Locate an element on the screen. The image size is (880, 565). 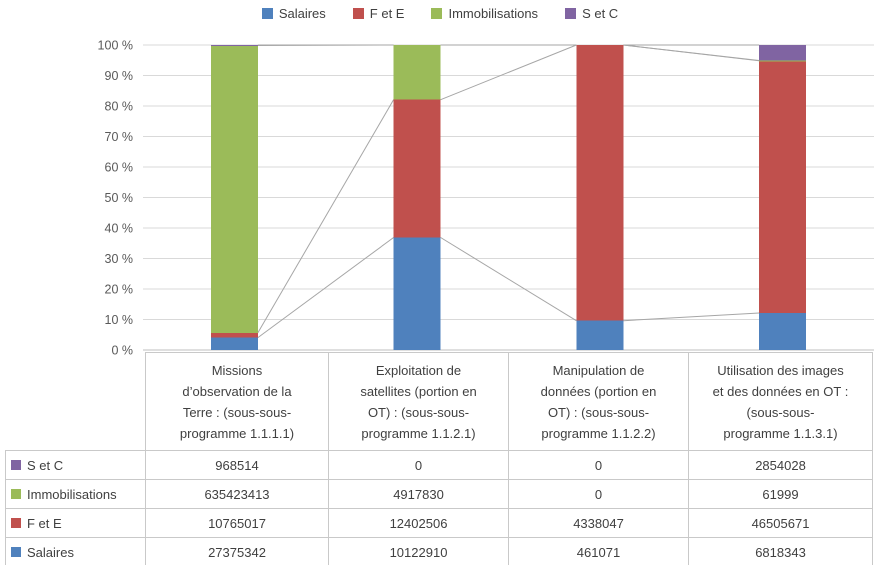
table-row: Salaires 27375342 10122910 461071 6818343 is located at coordinates (439, 551).